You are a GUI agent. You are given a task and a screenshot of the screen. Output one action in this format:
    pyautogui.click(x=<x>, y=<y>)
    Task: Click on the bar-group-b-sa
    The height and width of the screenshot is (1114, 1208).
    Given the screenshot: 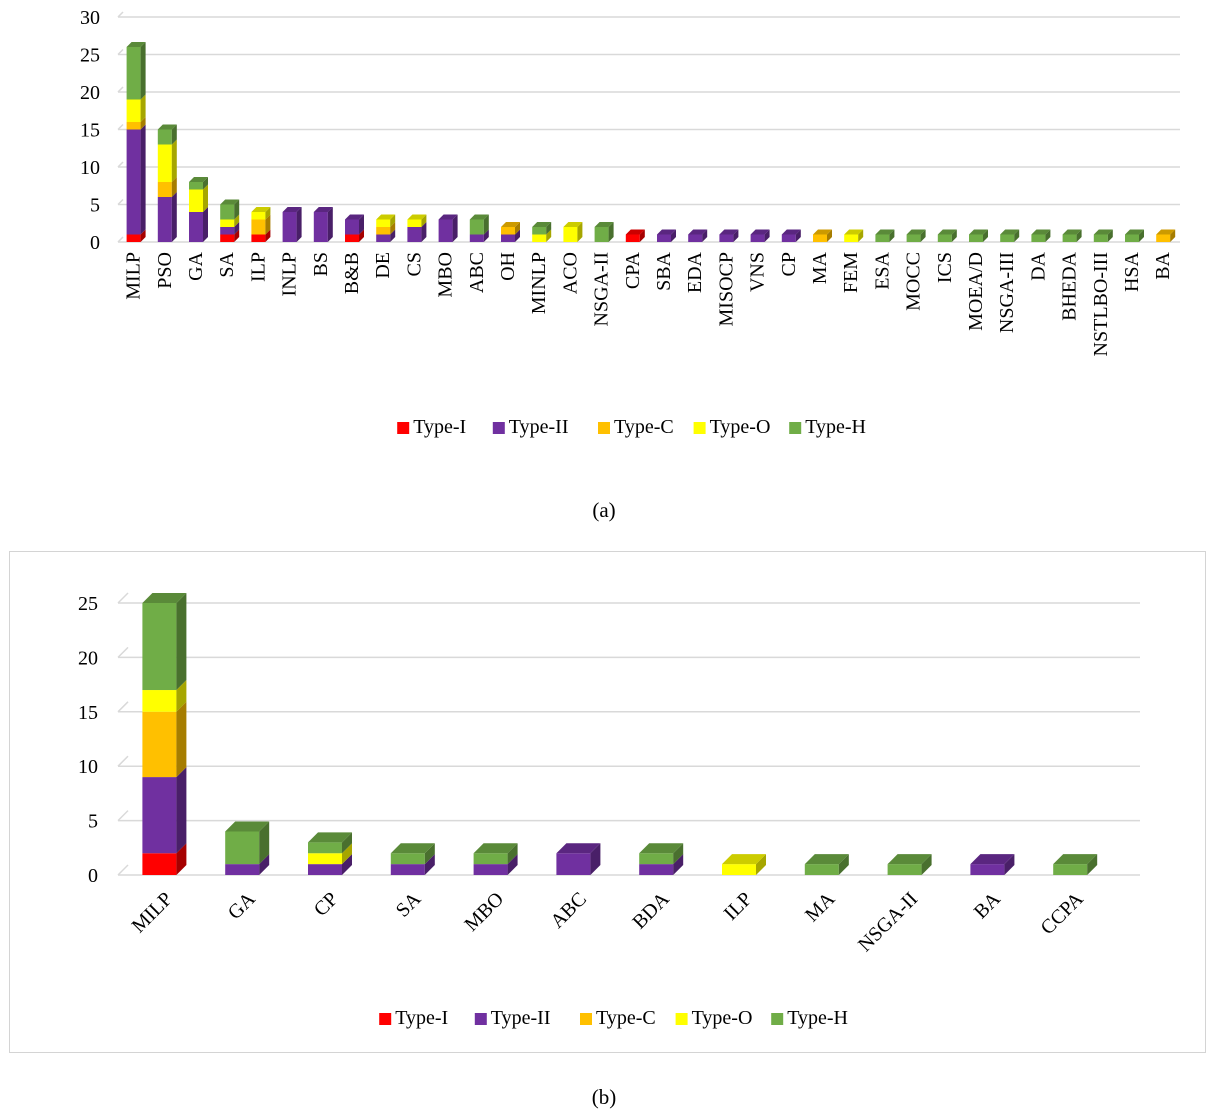 What is the action you would take?
    pyautogui.click(x=412, y=859)
    